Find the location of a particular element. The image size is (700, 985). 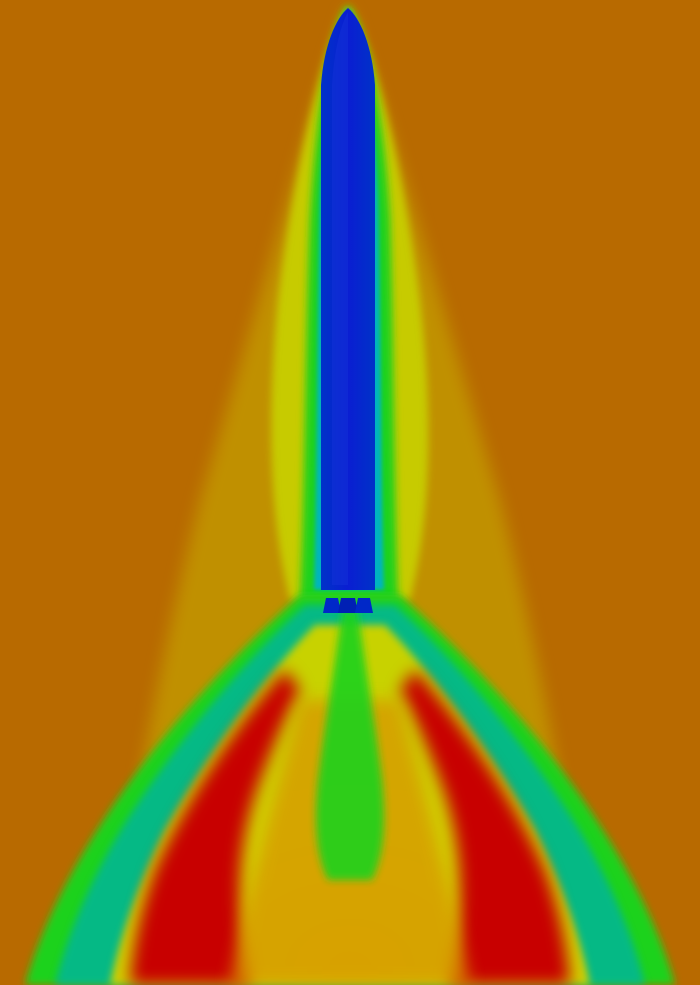

central-jet is located at coordinates (350, 745).